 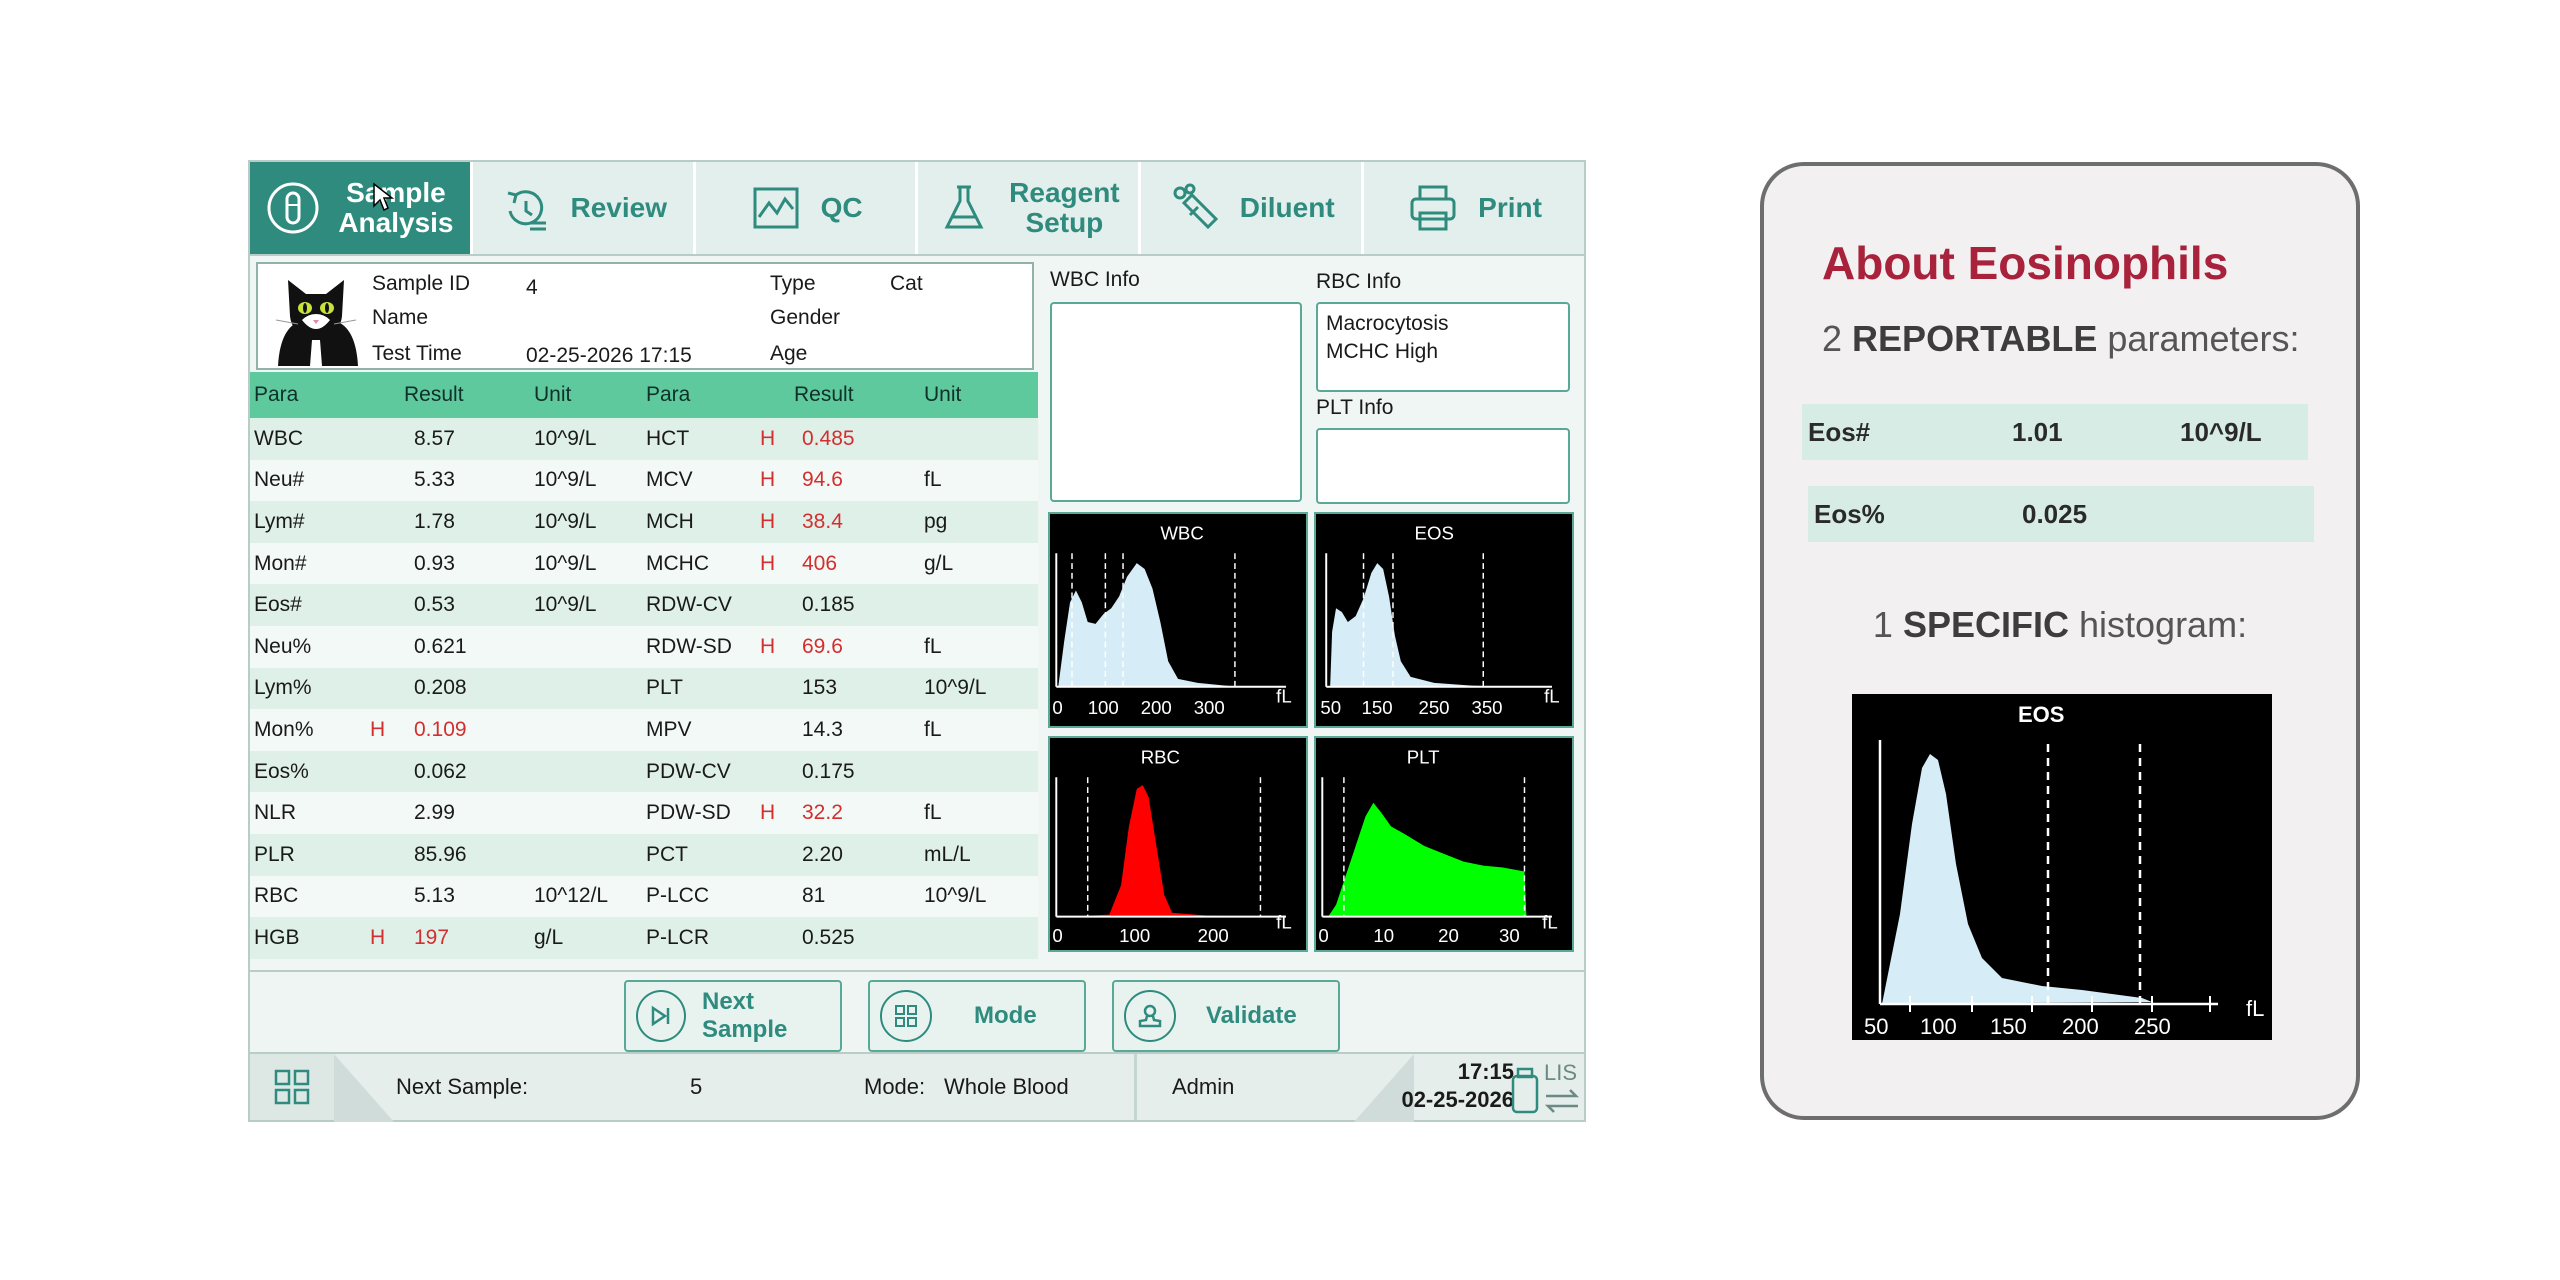 What do you see at coordinates (1287, 207) in the screenshot?
I see `tab-label-line1: Diluent` at bounding box center [1287, 207].